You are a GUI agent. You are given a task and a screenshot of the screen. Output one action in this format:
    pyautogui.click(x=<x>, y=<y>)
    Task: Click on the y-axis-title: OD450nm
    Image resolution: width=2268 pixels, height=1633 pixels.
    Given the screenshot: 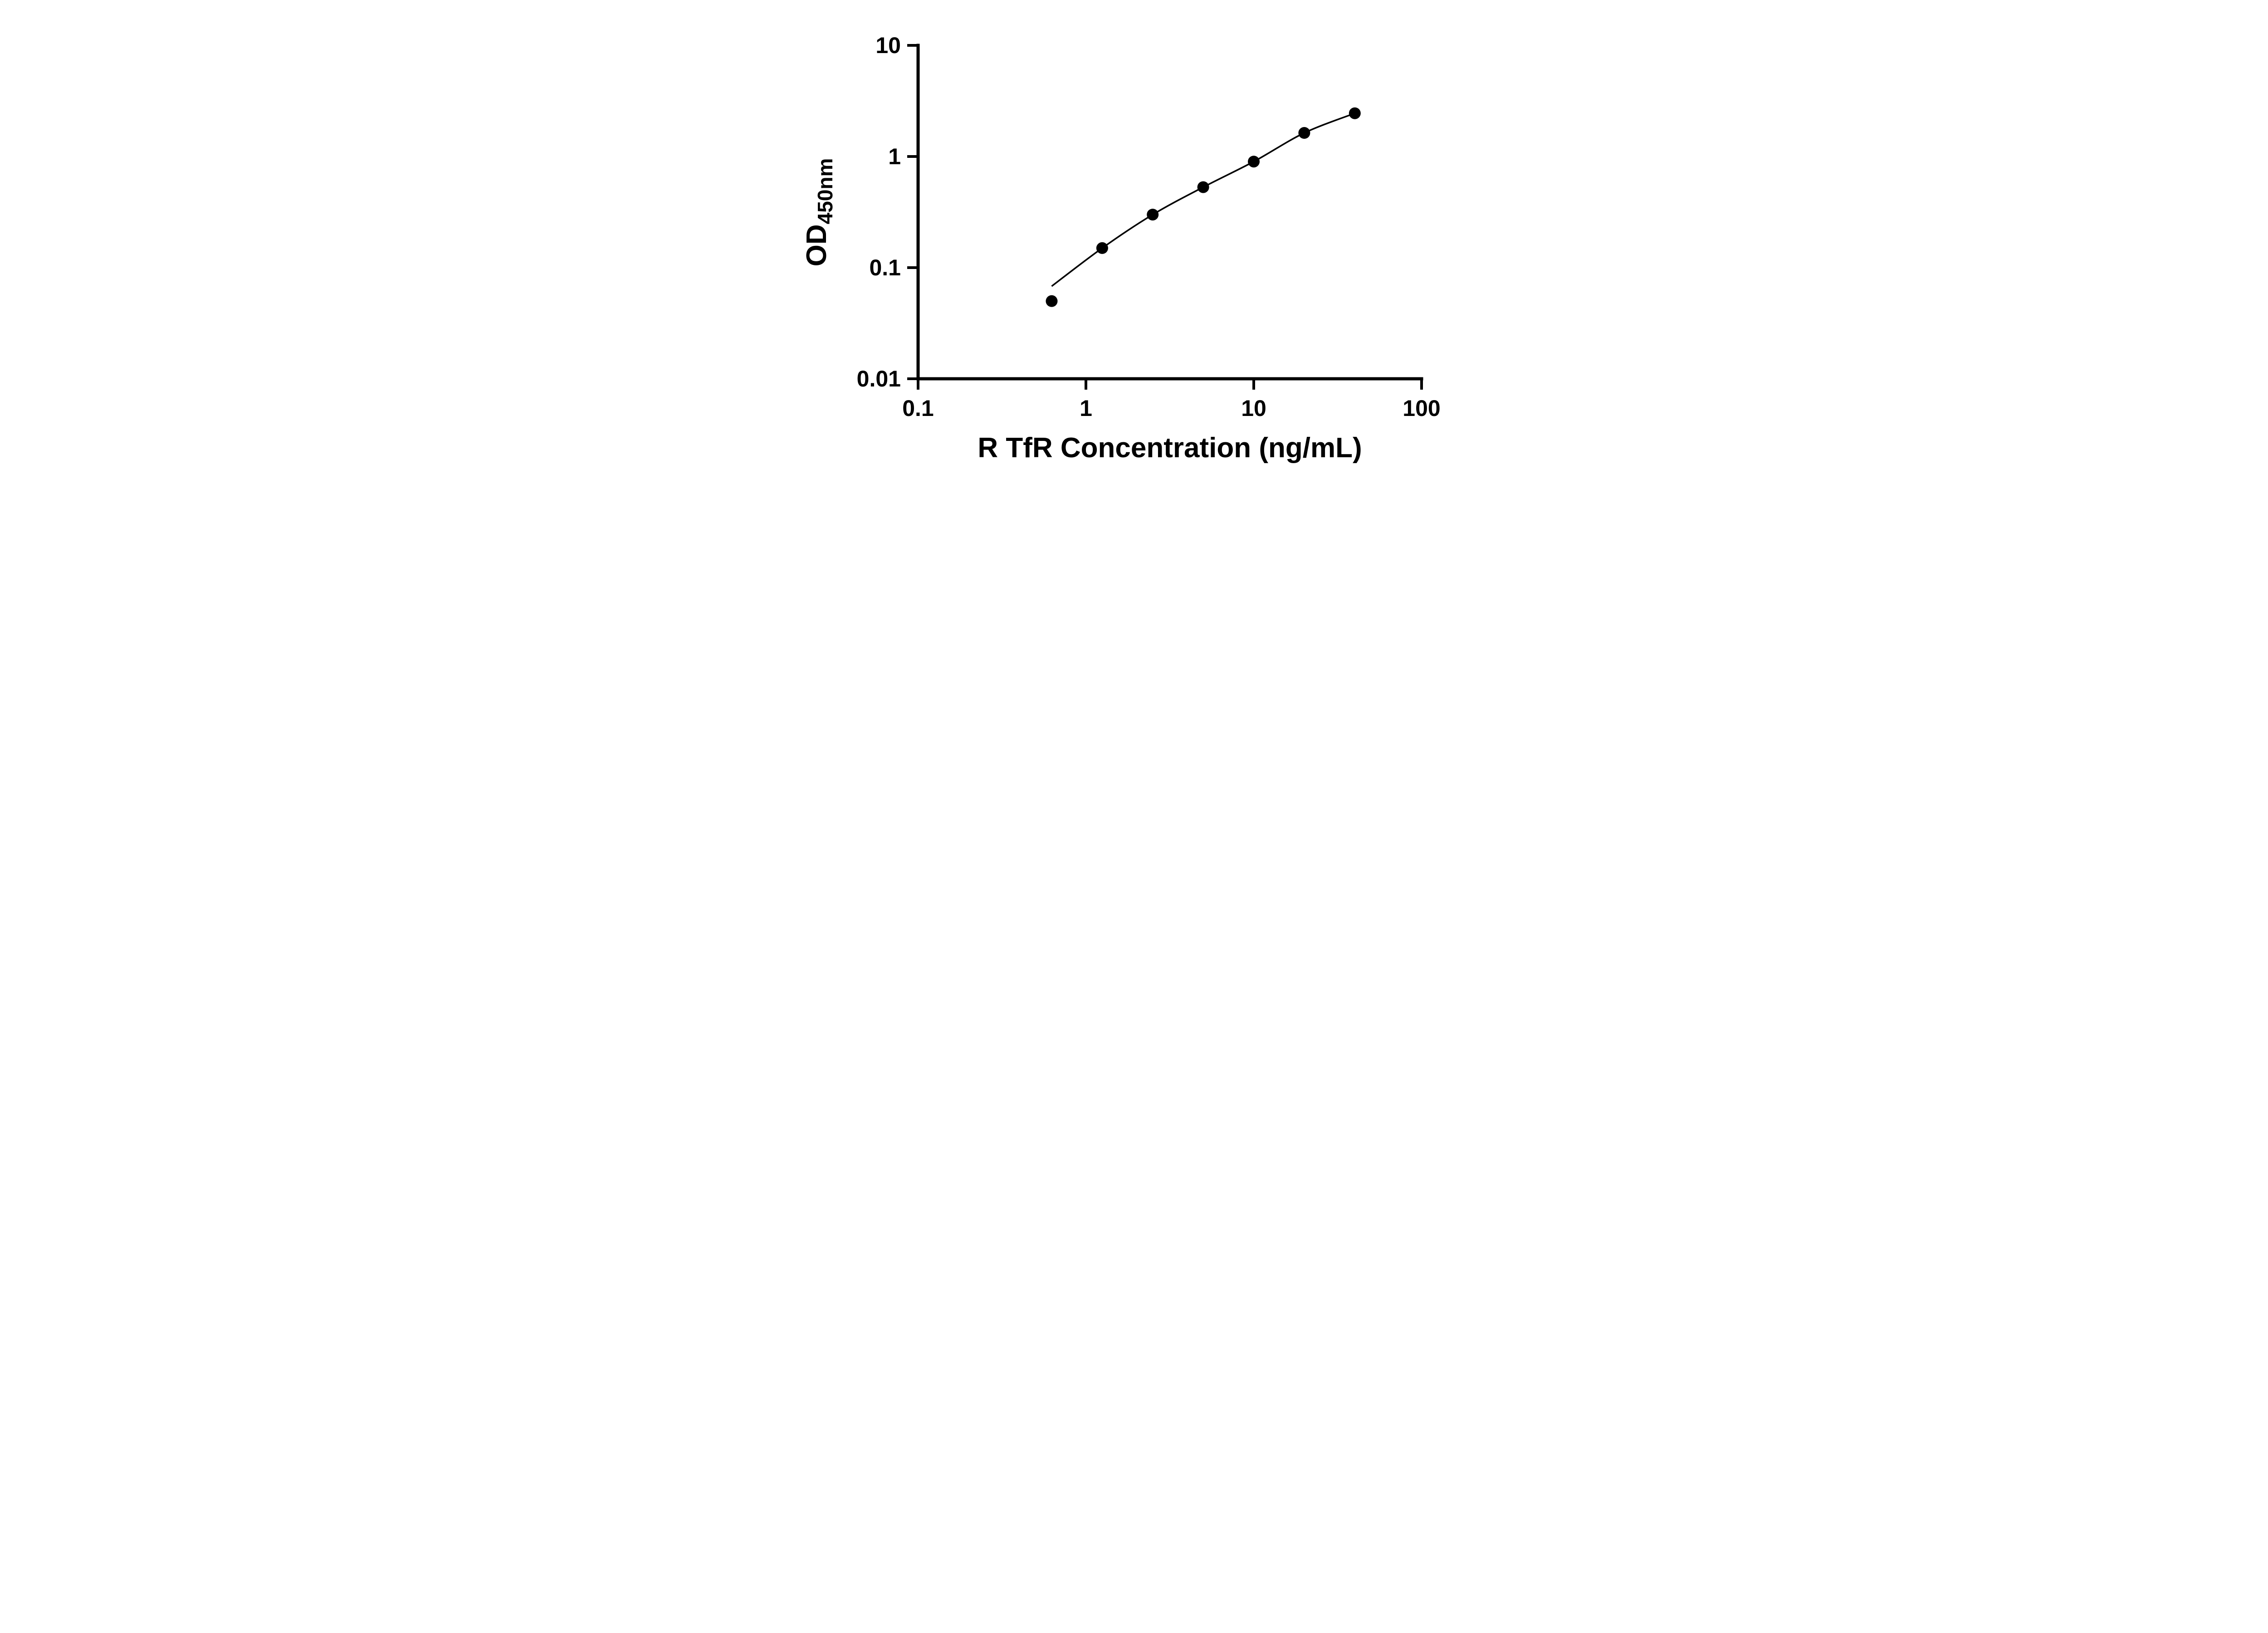 What is the action you would take?
    pyautogui.click(x=819, y=212)
    